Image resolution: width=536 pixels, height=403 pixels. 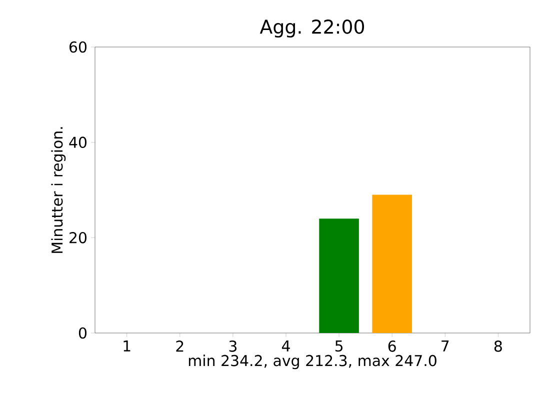 I want to click on x-tick-label: 2, so click(x=180, y=346).